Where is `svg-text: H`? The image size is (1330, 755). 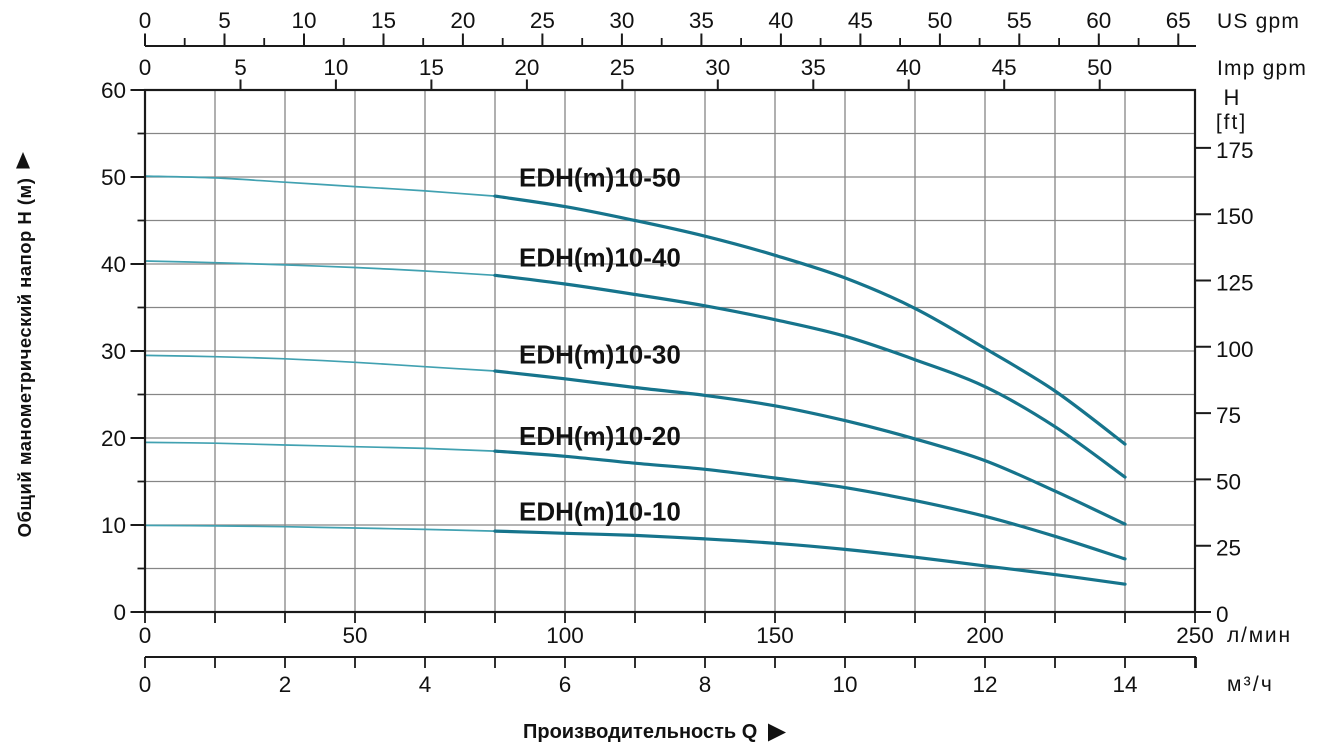
svg-text: H is located at coordinates (1232, 97).